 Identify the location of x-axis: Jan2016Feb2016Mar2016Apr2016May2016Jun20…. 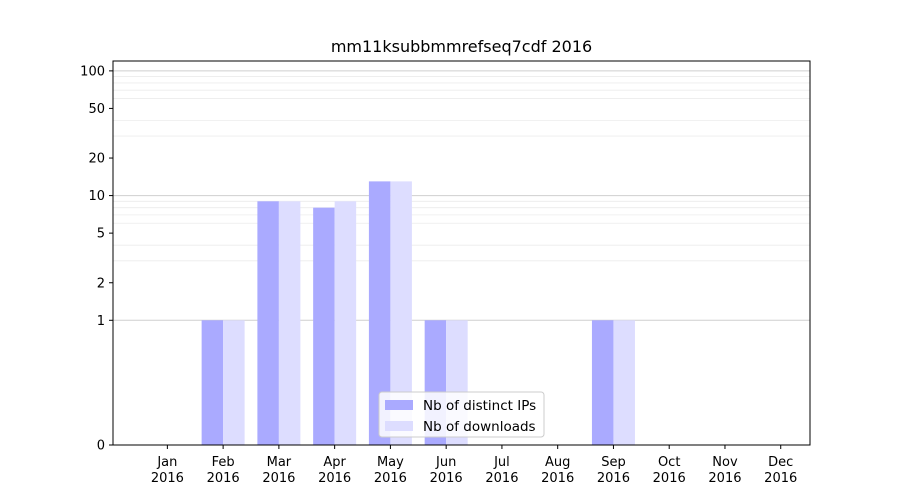
(474, 465).